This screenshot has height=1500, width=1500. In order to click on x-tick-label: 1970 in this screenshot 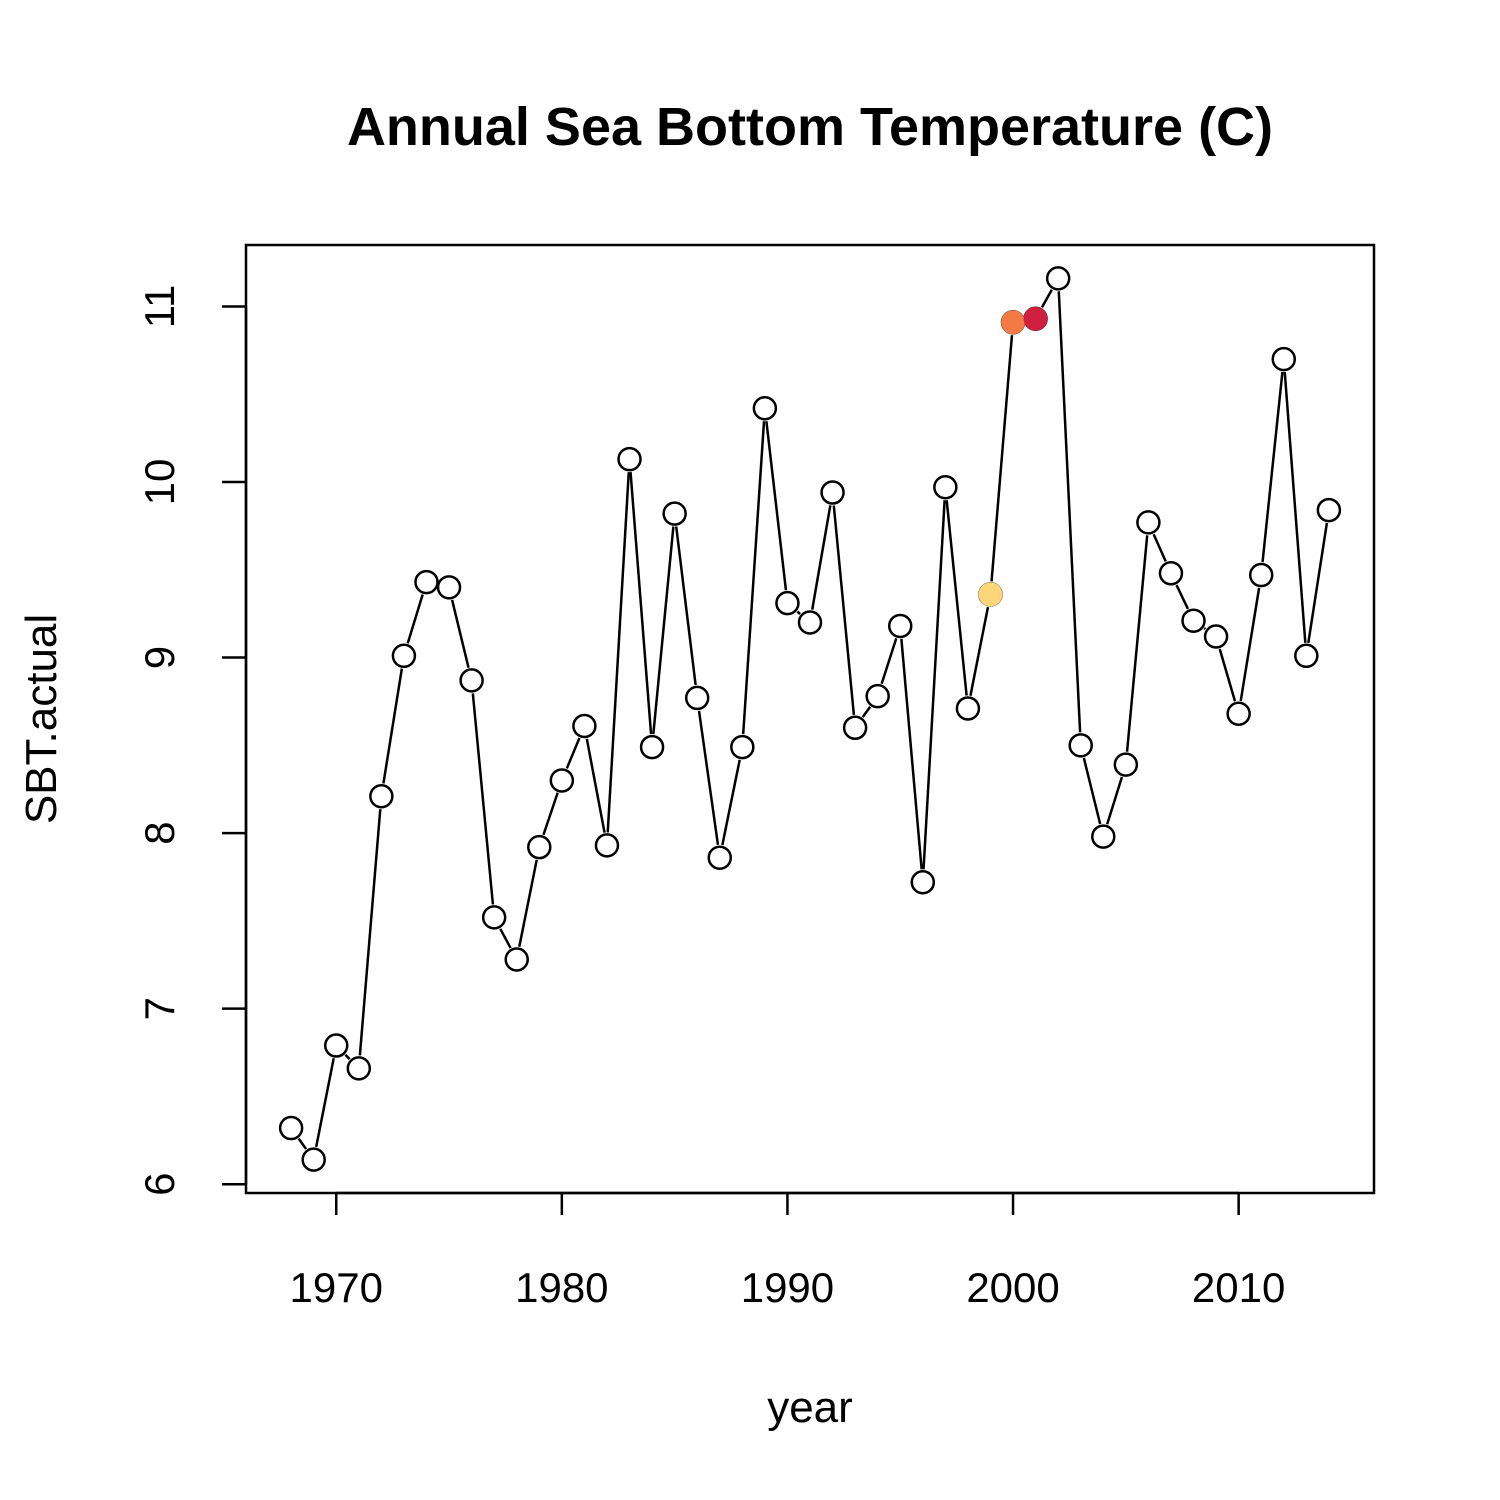, I will do `click(336, 1287)`.